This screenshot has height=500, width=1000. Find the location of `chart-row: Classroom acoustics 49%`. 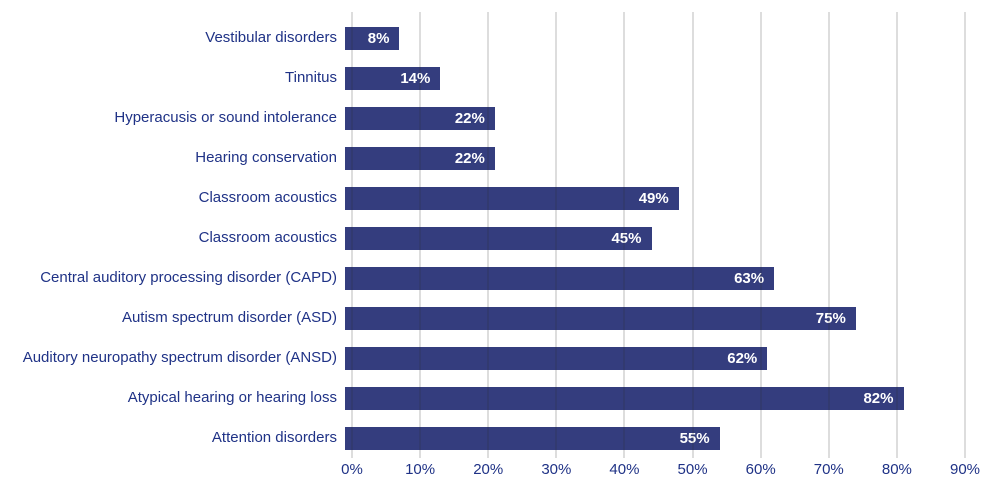

chart-row: Classroom acoustics 49% is located at coordinates (500, 198).